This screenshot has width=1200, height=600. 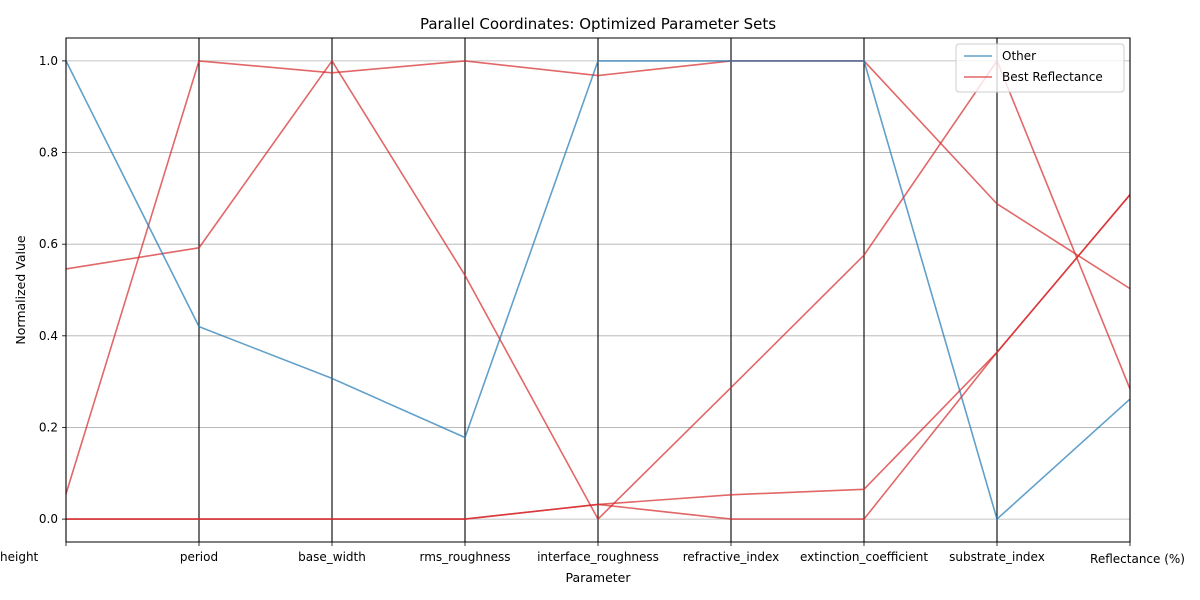 What do you see at coordinates (1052, 77) in the screenshot?
I see `legend-label: Best Reflectance` at bounding box center [1052, 77].